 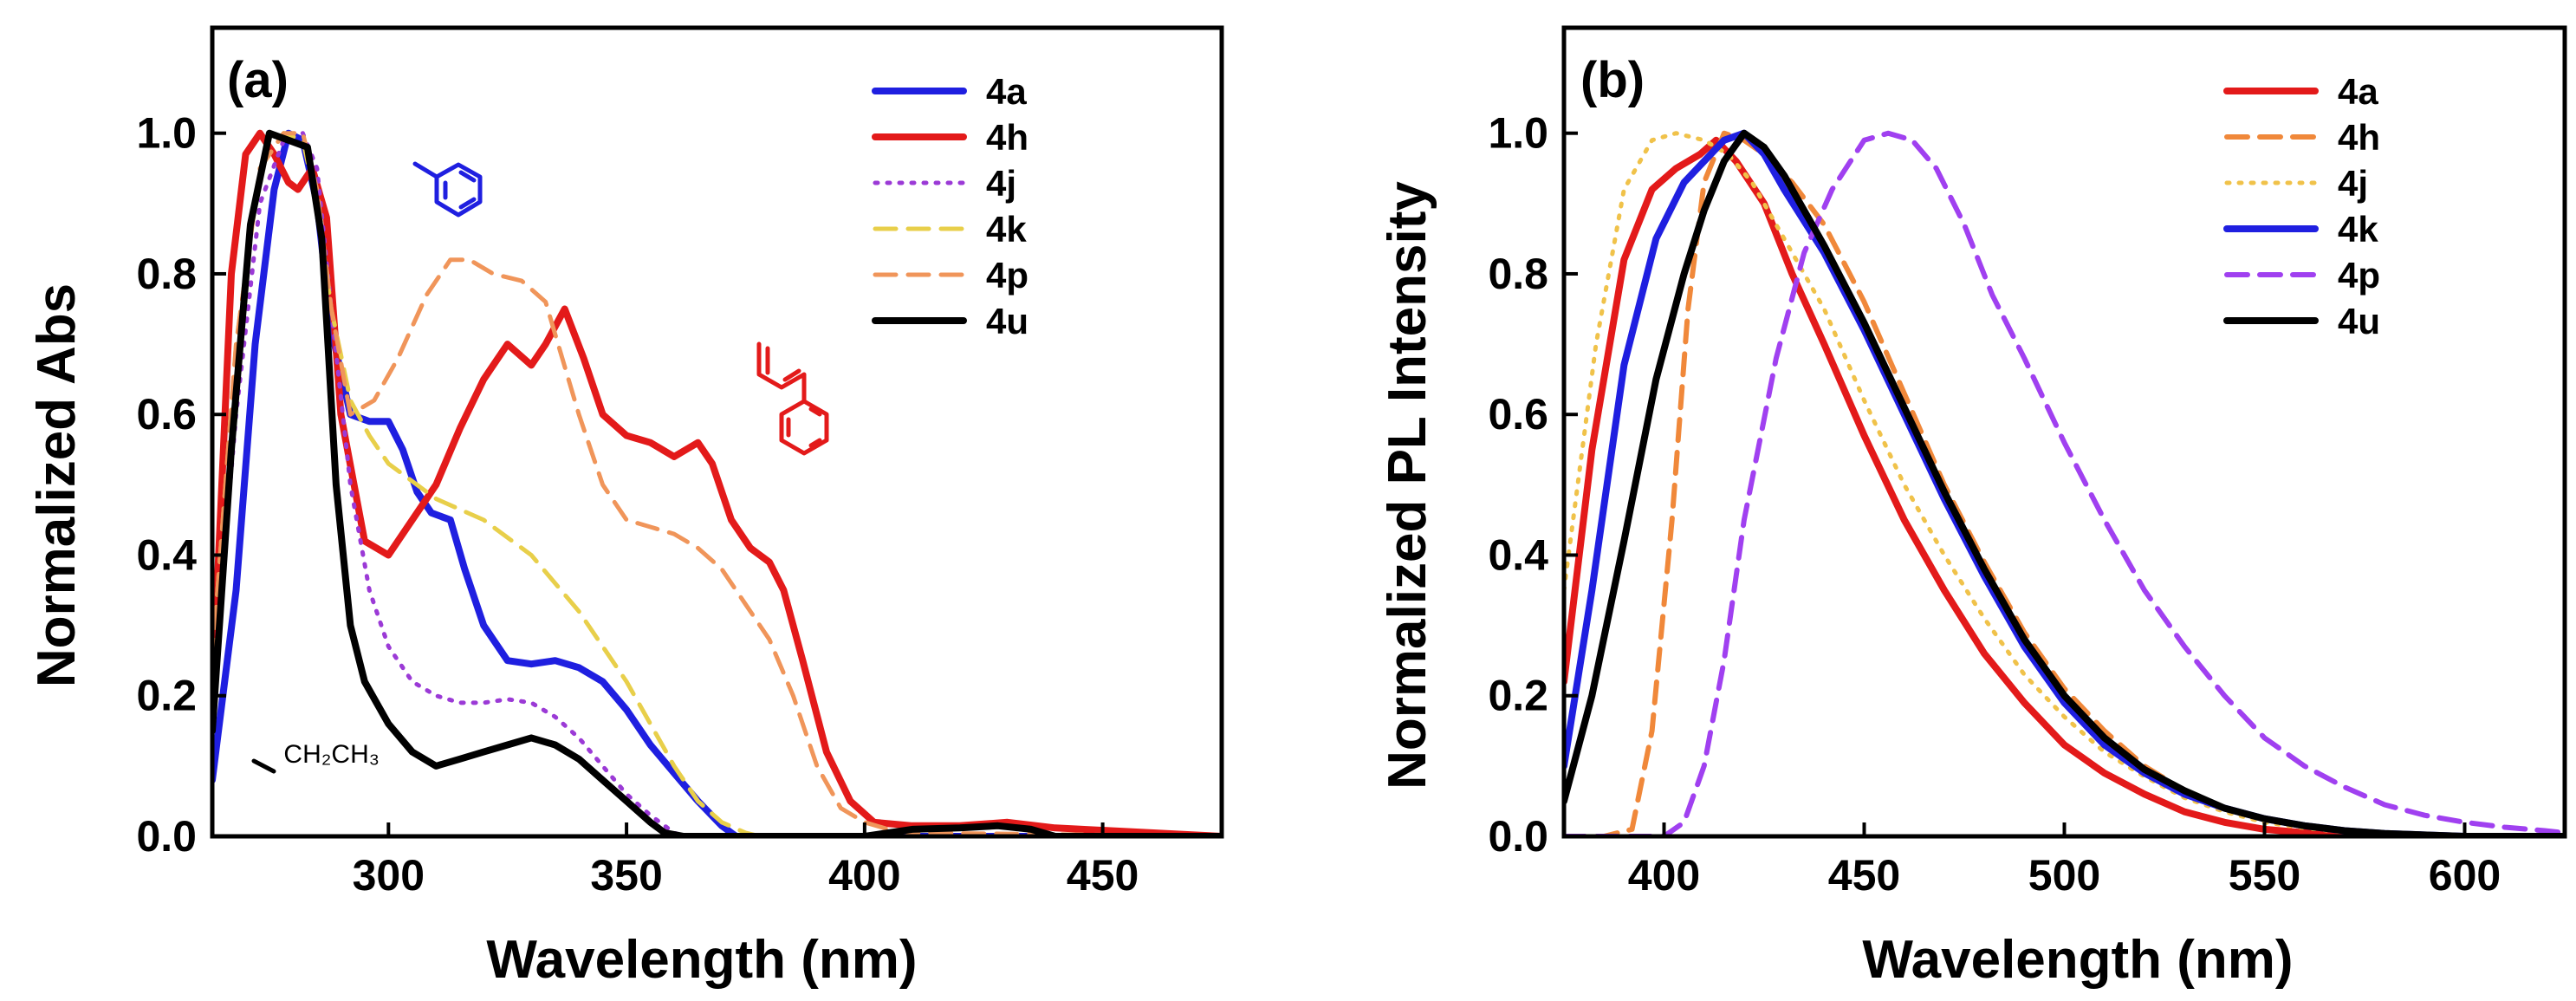 I want to click on panel-a-legend: 4a 4h 4j 4k 4p 4u, so click(x=950, y=206).